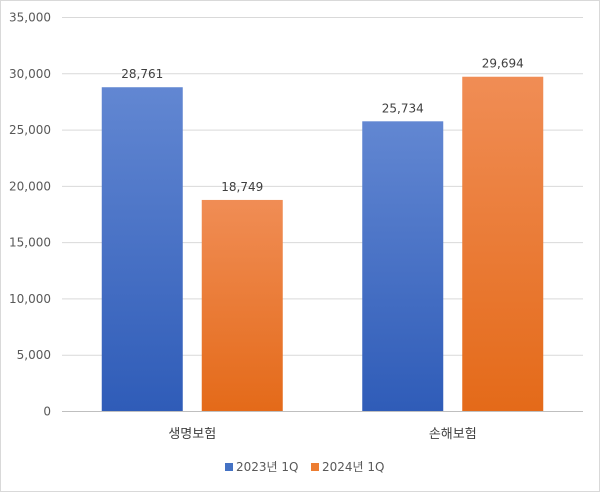 The height and width of the screenshot is (492, 600). Describe the element at coordinates (304, 467) in the screenshot. I see `legend: 2023년 1Q 2024년 1Q` at that location.